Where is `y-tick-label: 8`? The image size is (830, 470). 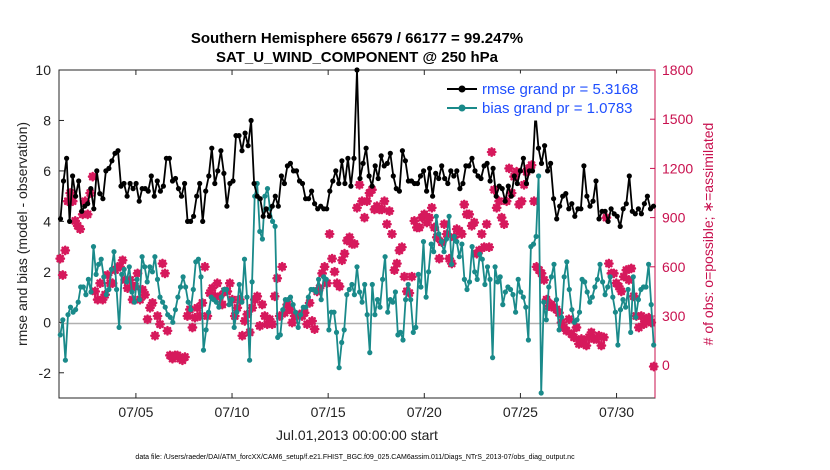
y-tick-label: 8 is located at coordinates (47, 120).